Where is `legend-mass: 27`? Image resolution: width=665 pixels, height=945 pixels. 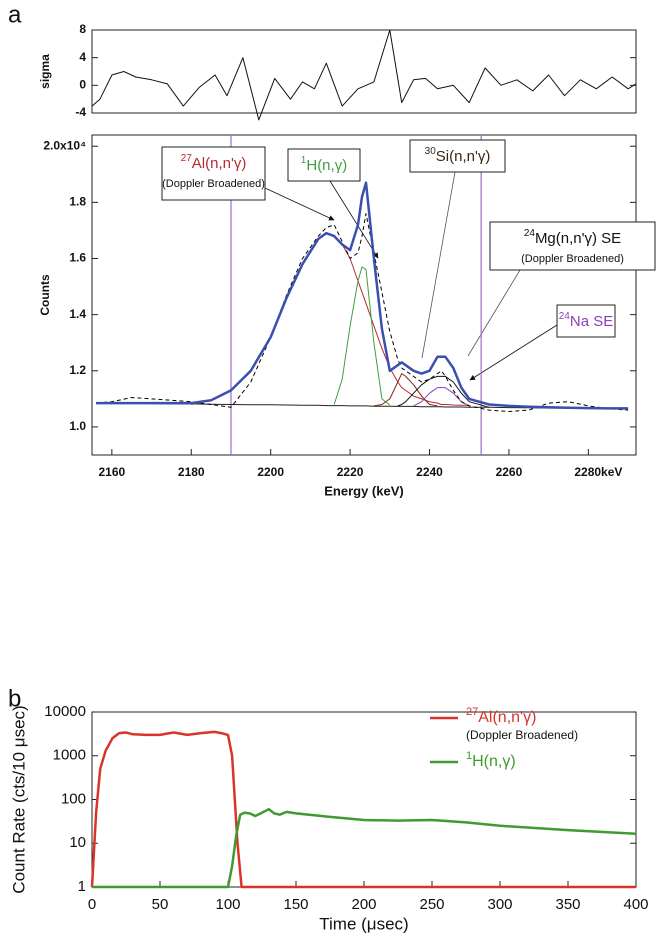 legend-mass: 27 is located at coordinates (472, 712).